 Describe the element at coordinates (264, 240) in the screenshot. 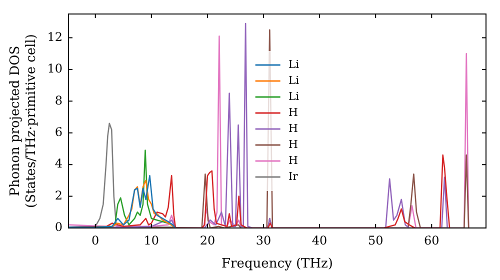

I see `x-tick-label: 30` at that location.